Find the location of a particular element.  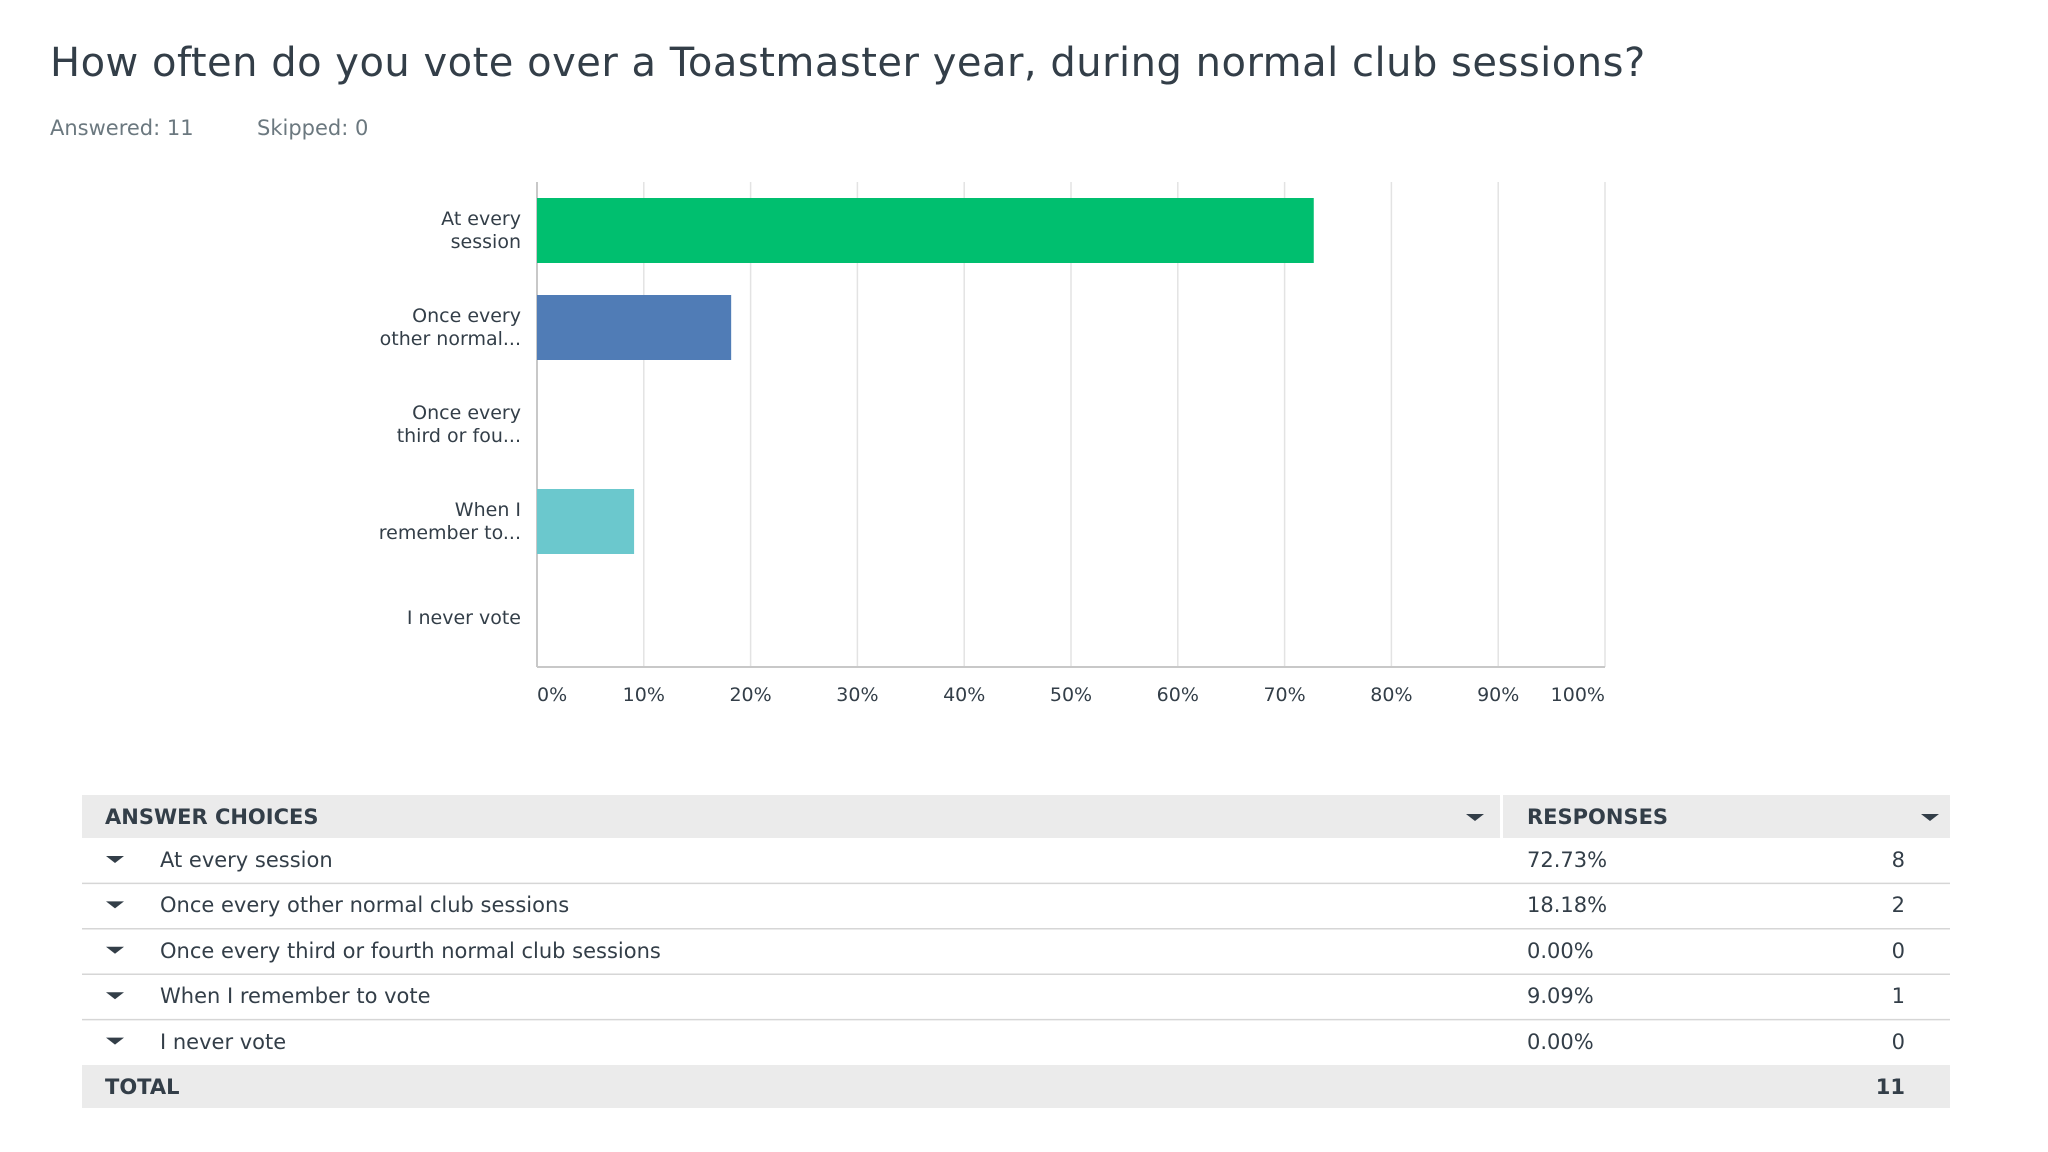

response-count: 1 is located at coordinates (1898, 996).